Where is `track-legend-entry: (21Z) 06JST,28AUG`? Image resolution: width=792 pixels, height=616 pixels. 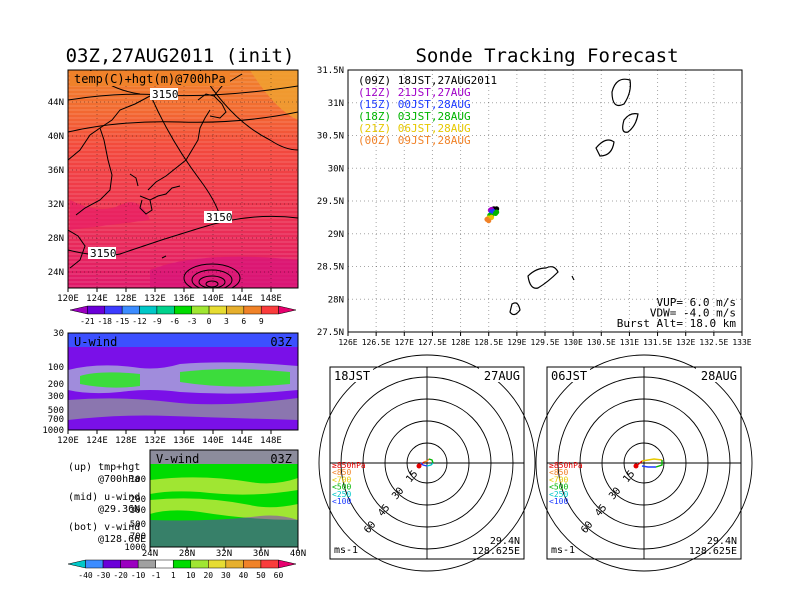 track-legend-entry: (21Z) 06JST,28AUG is located at coordinates (414, 128).